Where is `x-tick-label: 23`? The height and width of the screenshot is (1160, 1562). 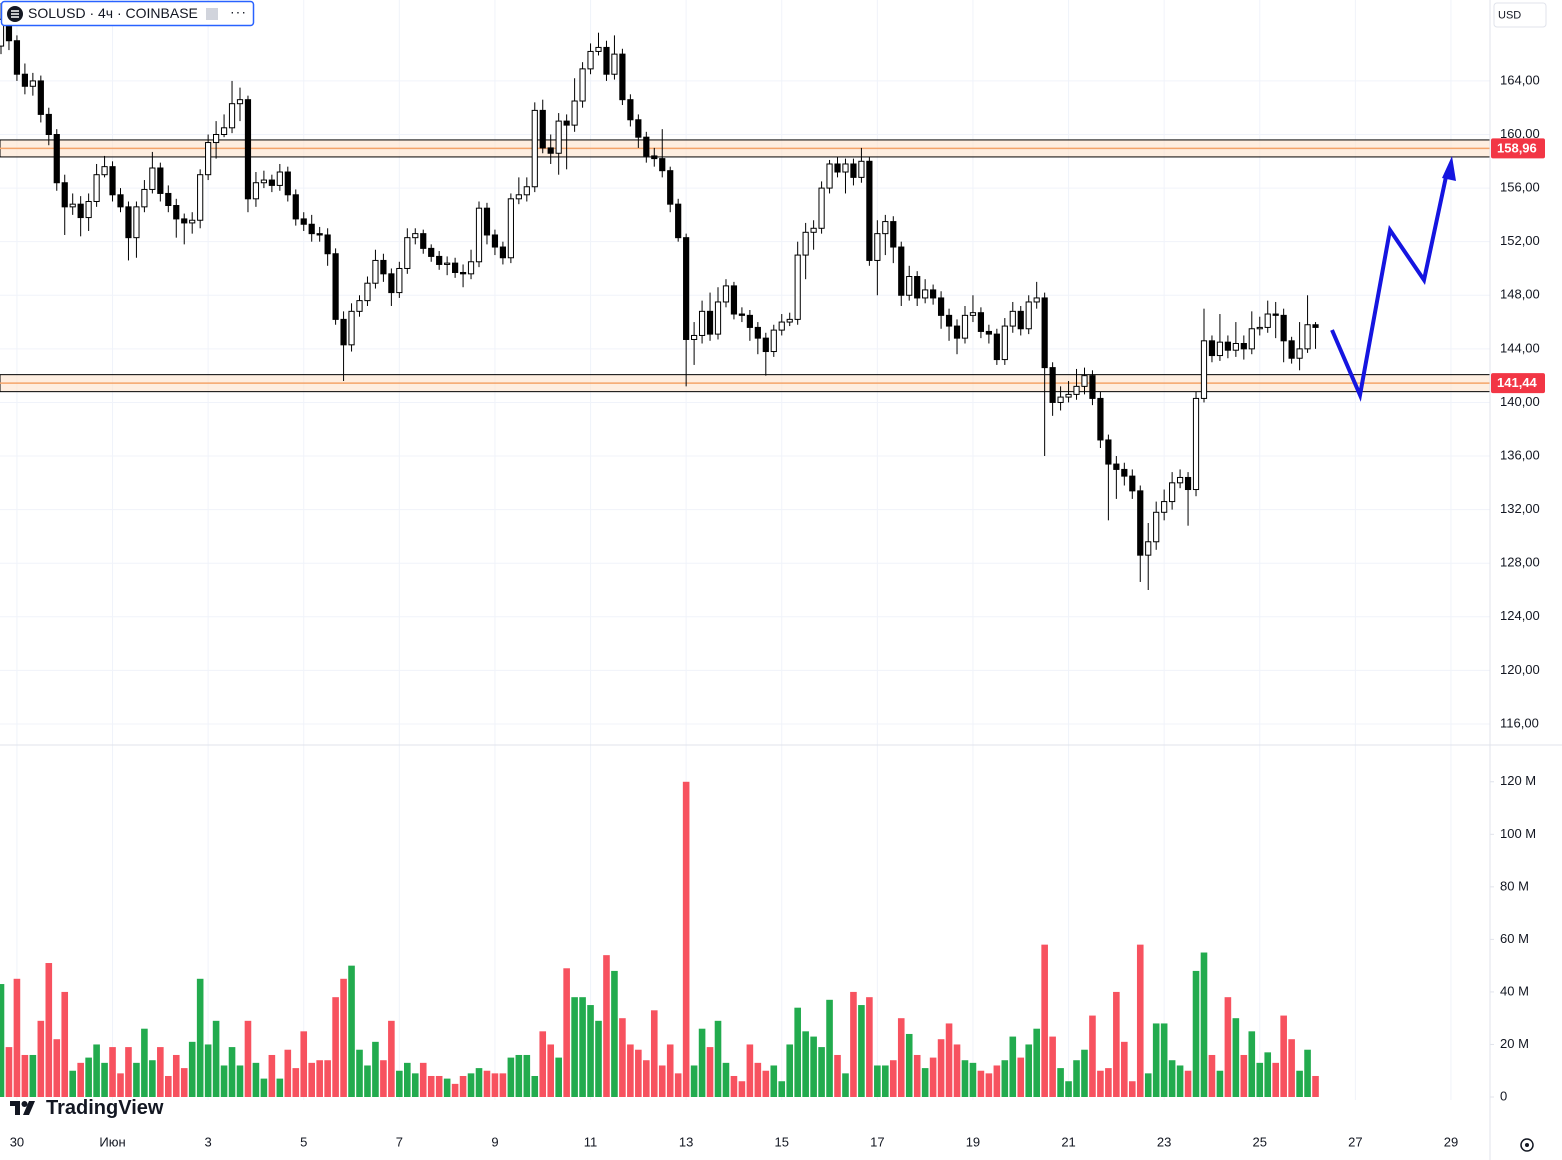 x-tick-label: 23 is located at coordinates (1164, 1141).